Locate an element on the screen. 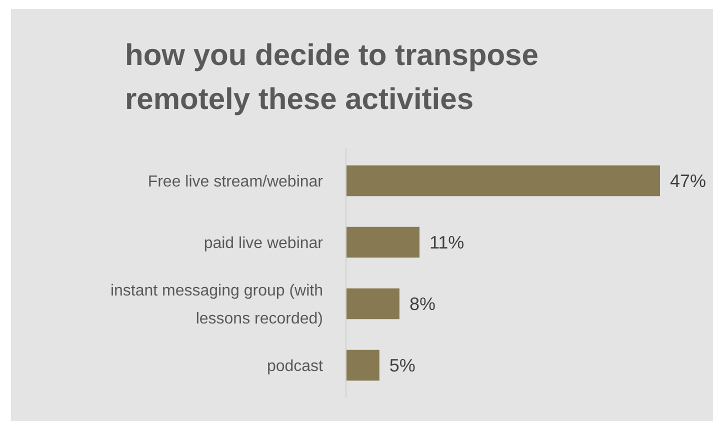 Image resolution: width=713 pixels, height=421 pixels. data-label: 8% is located at coordinates (422, 304).